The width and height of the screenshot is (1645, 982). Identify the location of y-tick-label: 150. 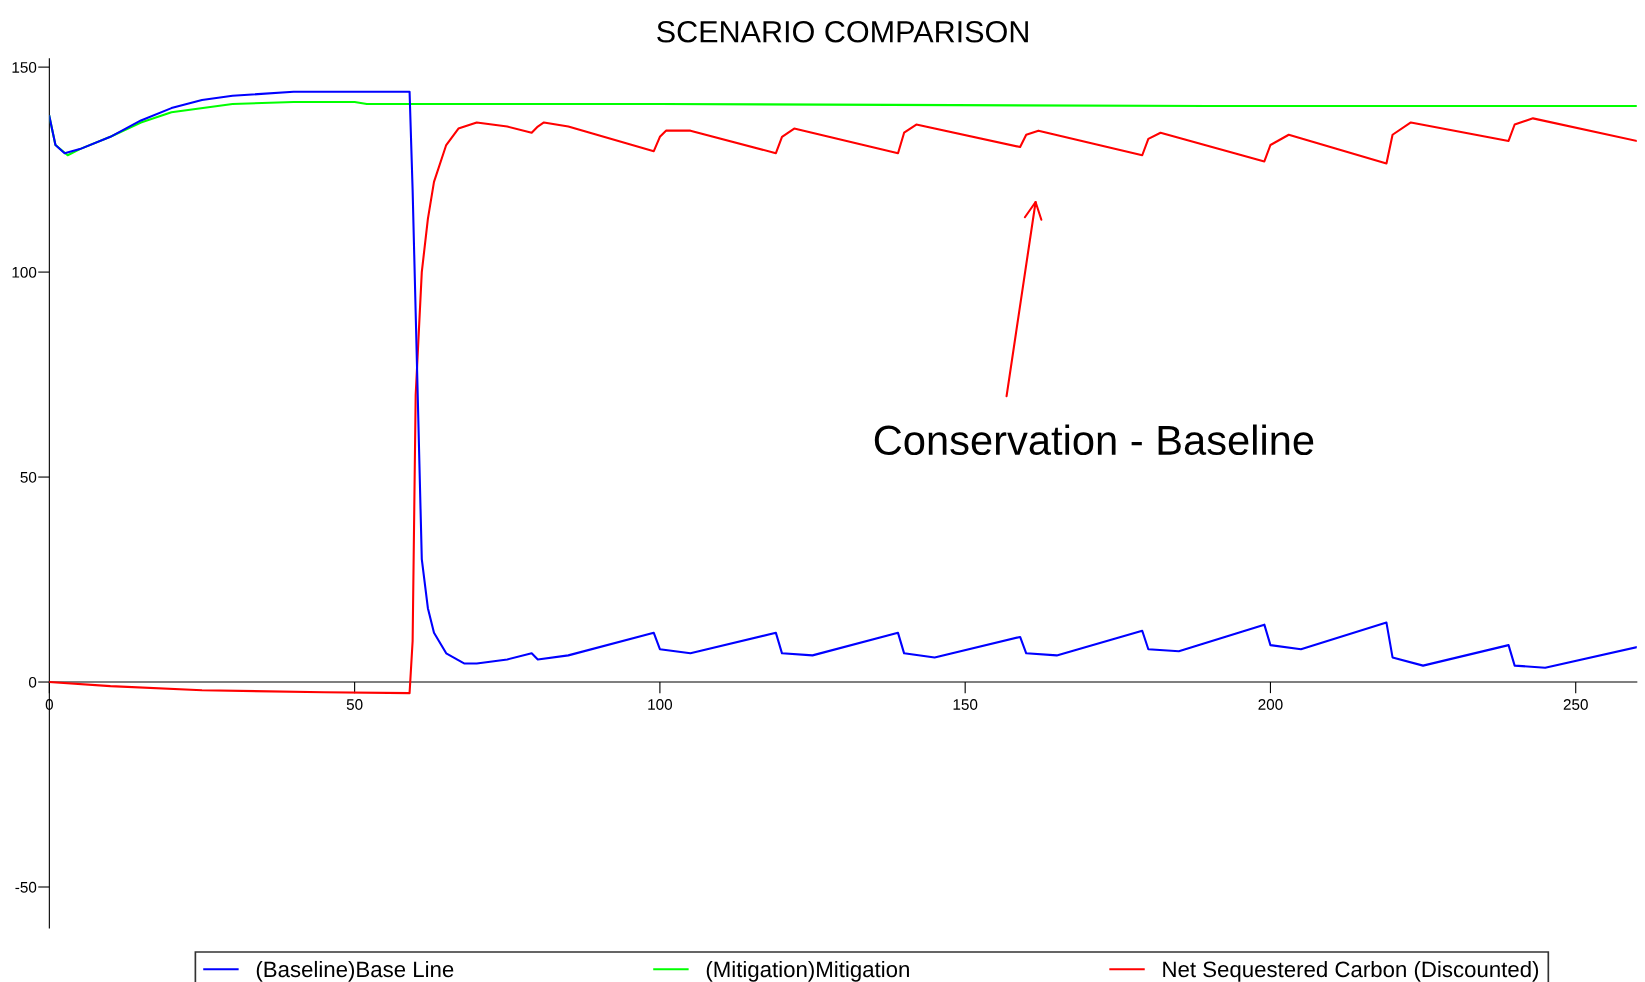
(24, 67).